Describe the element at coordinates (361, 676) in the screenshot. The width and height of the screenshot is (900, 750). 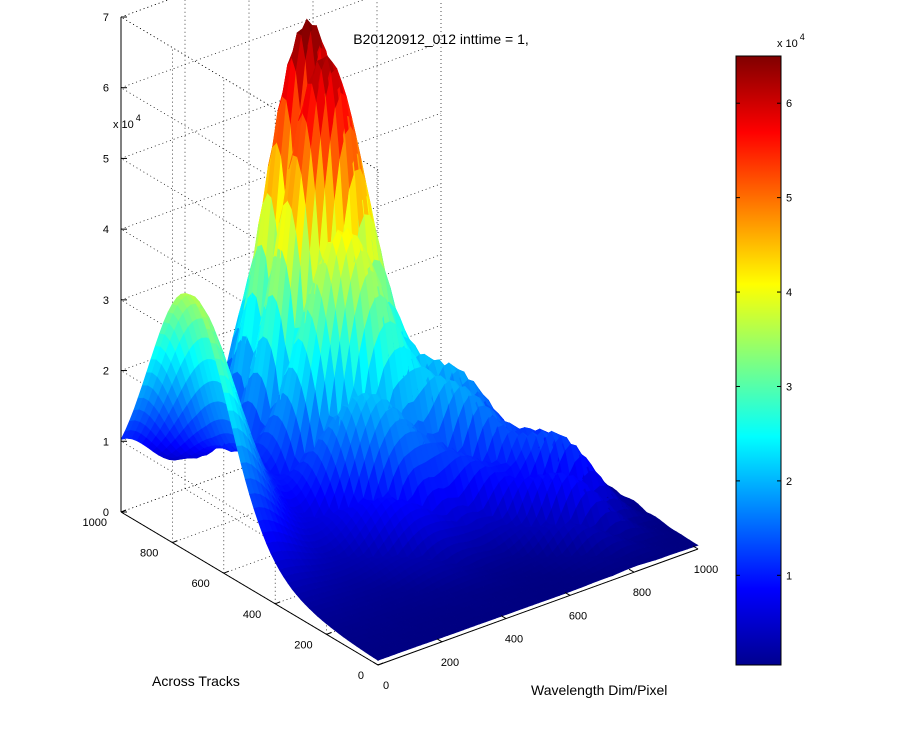
I see `y-tick-label: 0` at that location.